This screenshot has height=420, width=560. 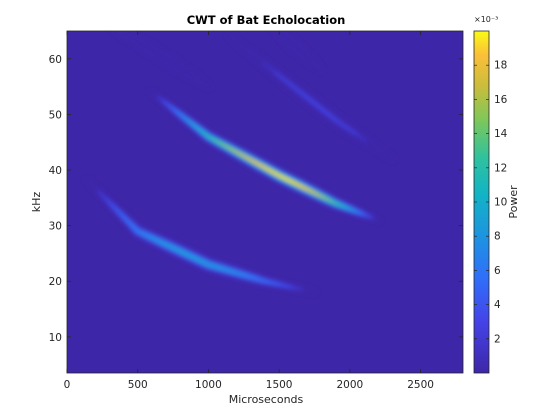 I want to click on x-tick-label: 0, so click(x=67, y=385).